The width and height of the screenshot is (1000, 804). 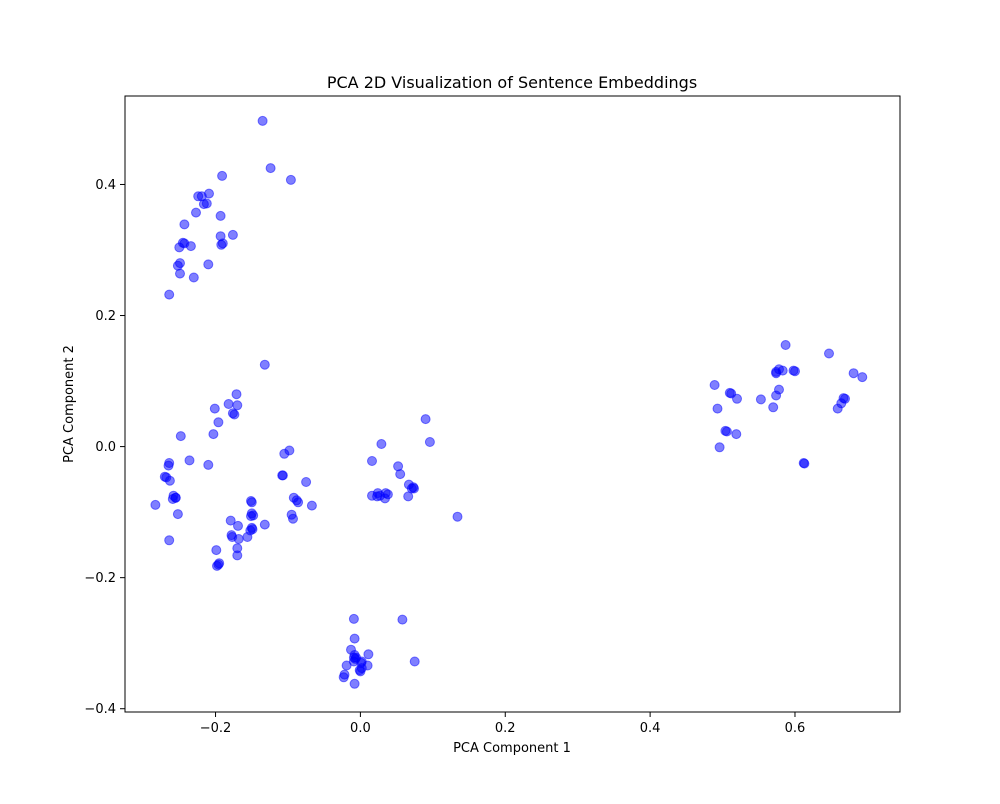 I want to click on x-tick-label: 0.6, so click(x=795, y=728).